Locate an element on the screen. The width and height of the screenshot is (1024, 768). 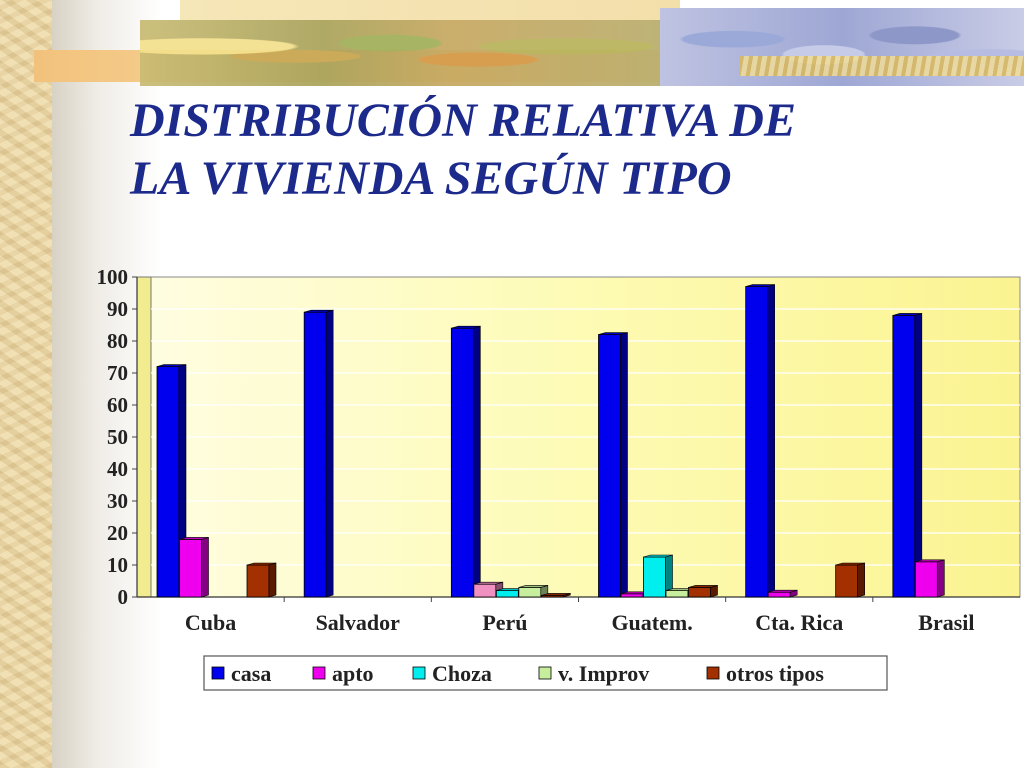
y-tick-label: 40 is located at coordinates (117, 469).